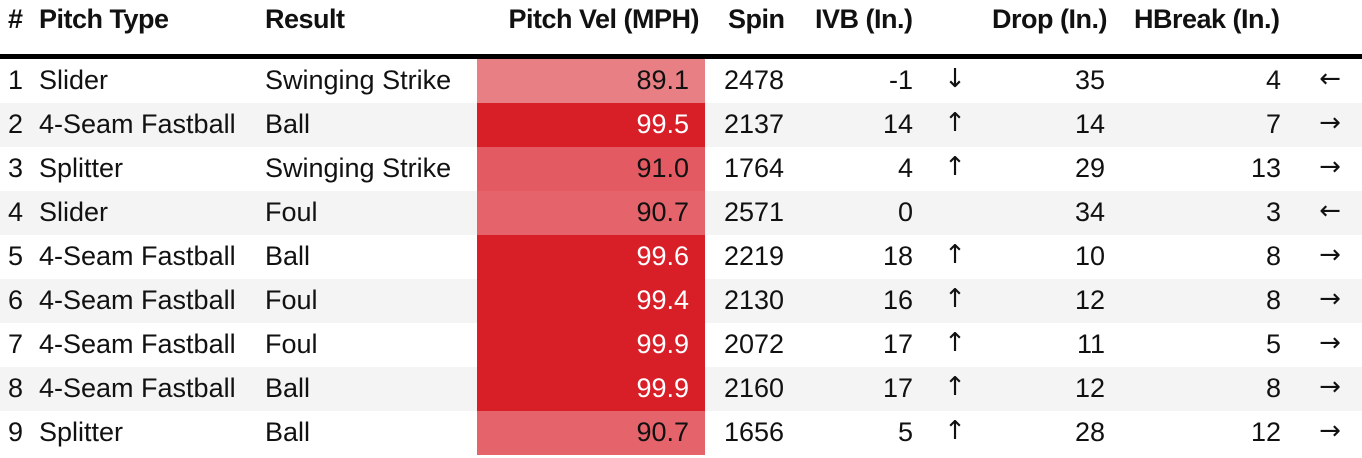 This screenshot has height=458, width=1362. What do you see at coordinates (1273, 300) in the screenshot?
I see `hbreak-cell: 8` at bounding box center [1273, 300].